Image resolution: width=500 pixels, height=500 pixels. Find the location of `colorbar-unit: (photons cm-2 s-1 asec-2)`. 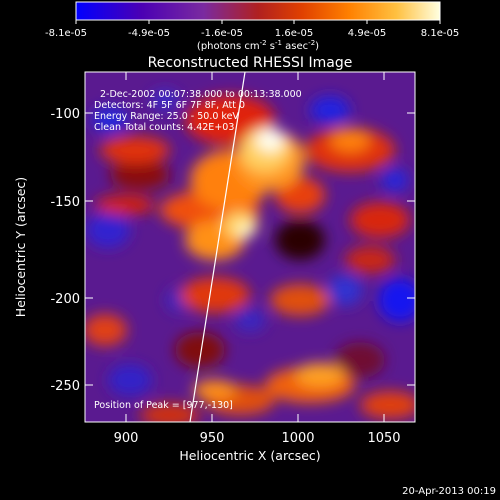

colorbar-unit: (photons cm-2 s-1 asec-2) is located at coordinates (258, 45).